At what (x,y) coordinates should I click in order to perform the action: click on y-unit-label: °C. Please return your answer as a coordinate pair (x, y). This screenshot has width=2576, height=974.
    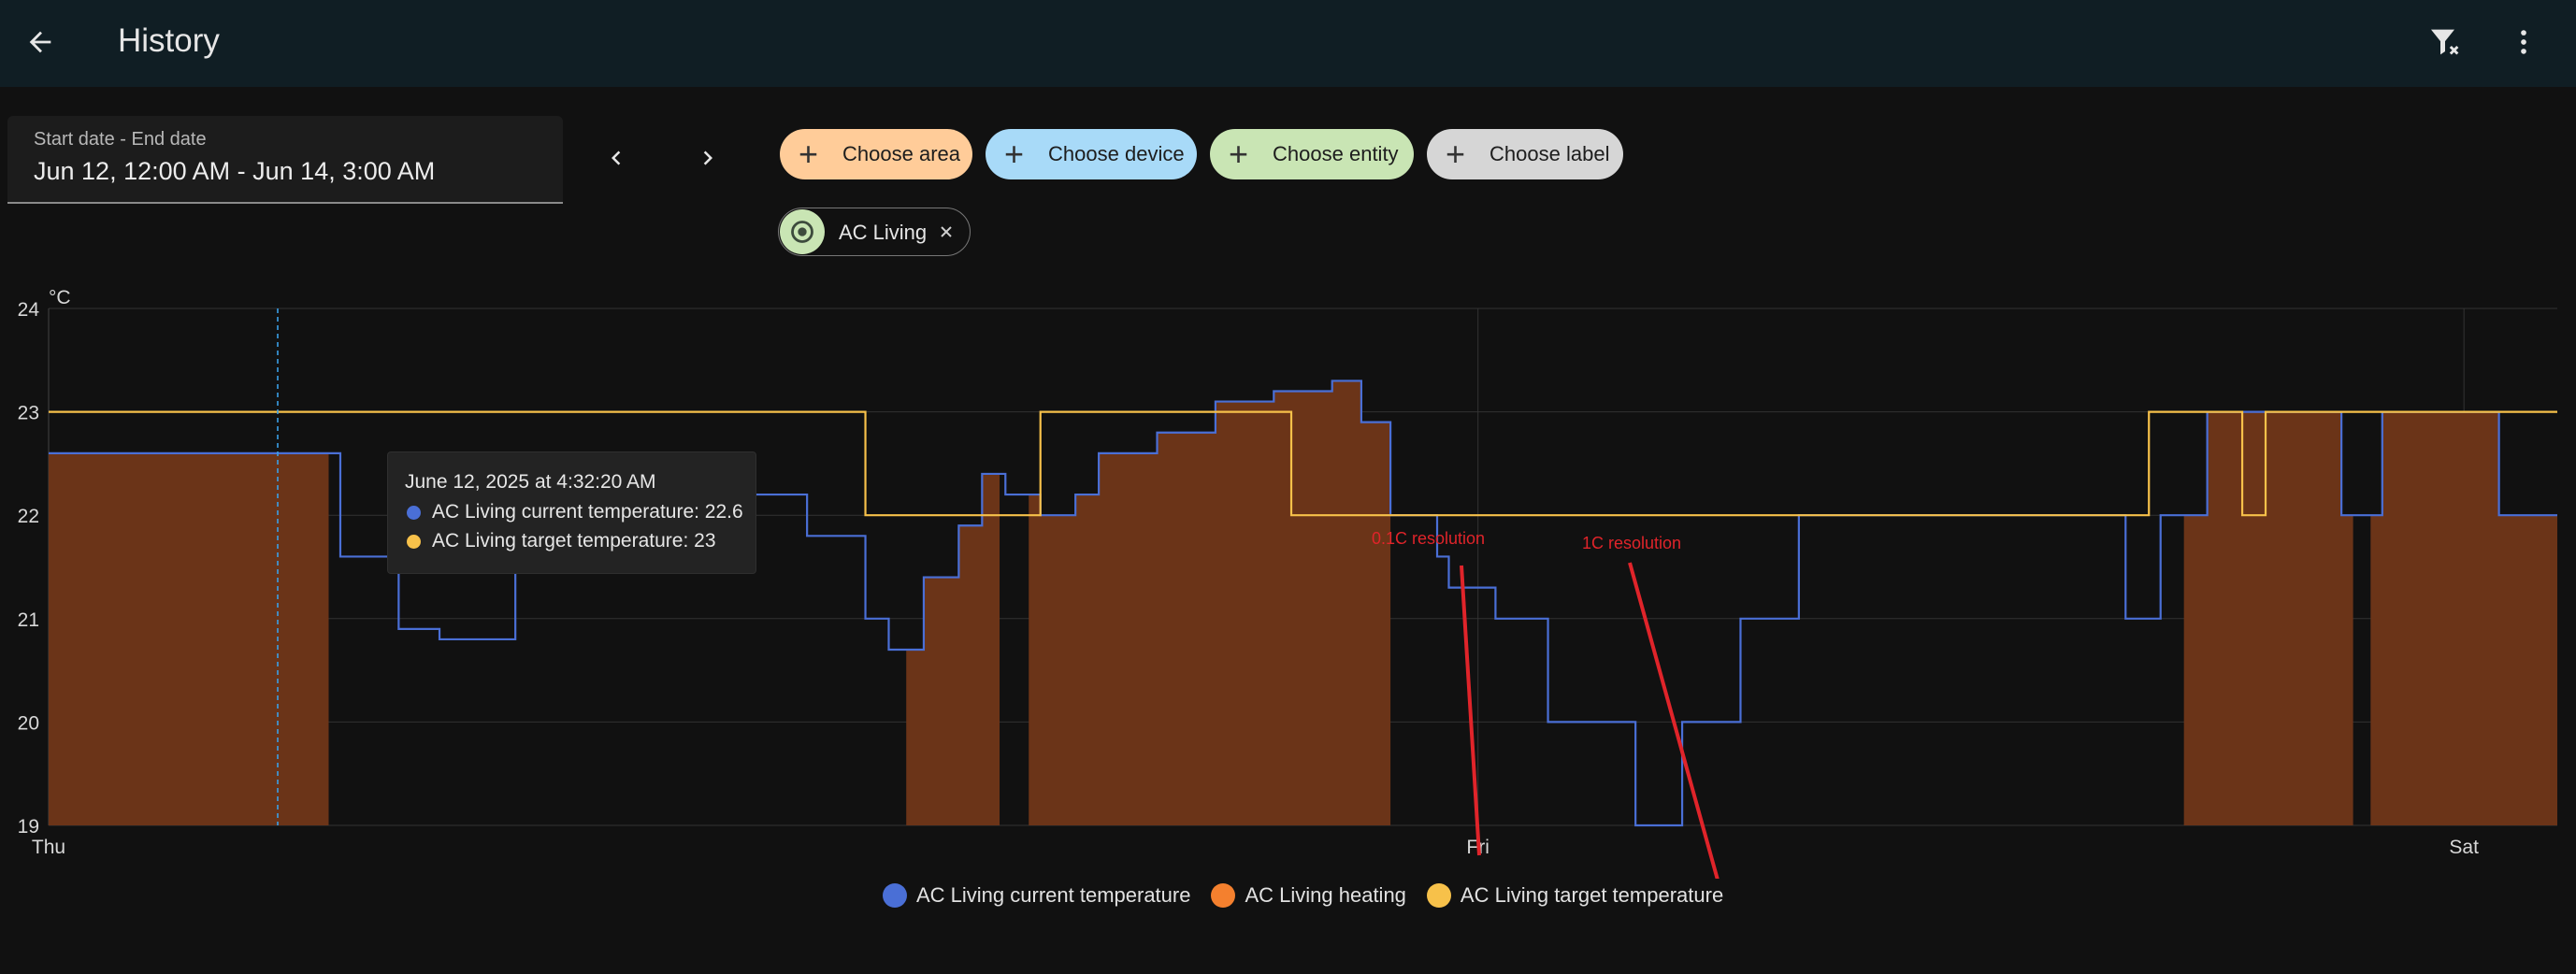
    Looking at the image, I should click on (60, 297).